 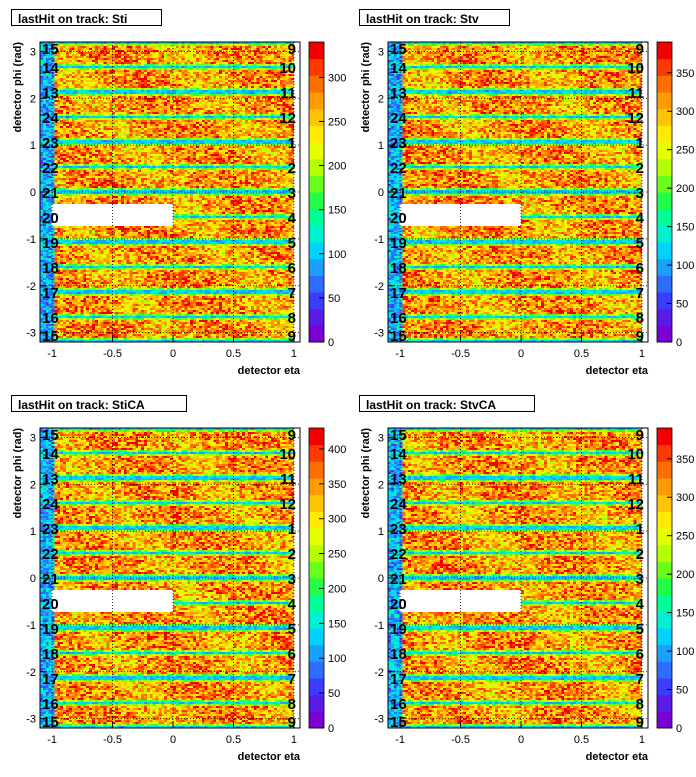 What do you see at coordinates (381, 438) in the screenshot?
I see `y-tick-label: 3` at bounding box center [381, 438].